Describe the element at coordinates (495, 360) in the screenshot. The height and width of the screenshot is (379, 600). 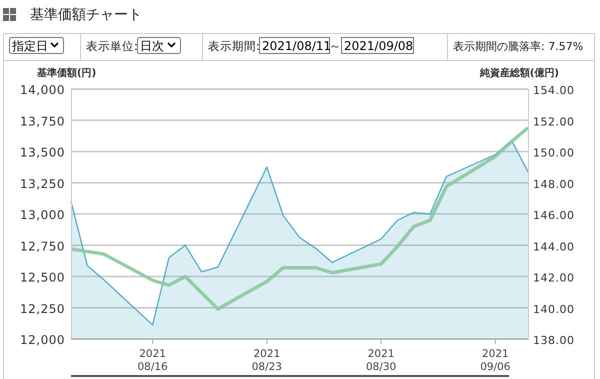
I see `x-tick-label: 2021 09/06` at that location.